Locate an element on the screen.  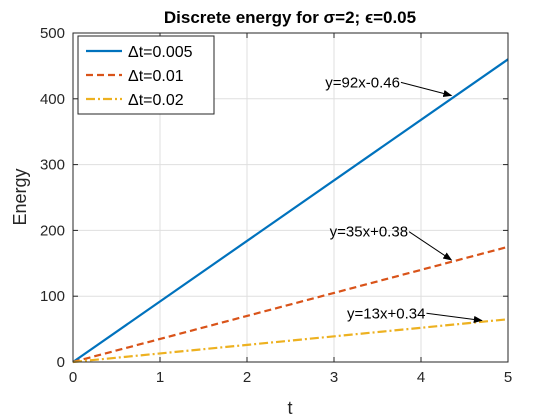
x-tick-label: 3 is located at coordinates (334, 377).